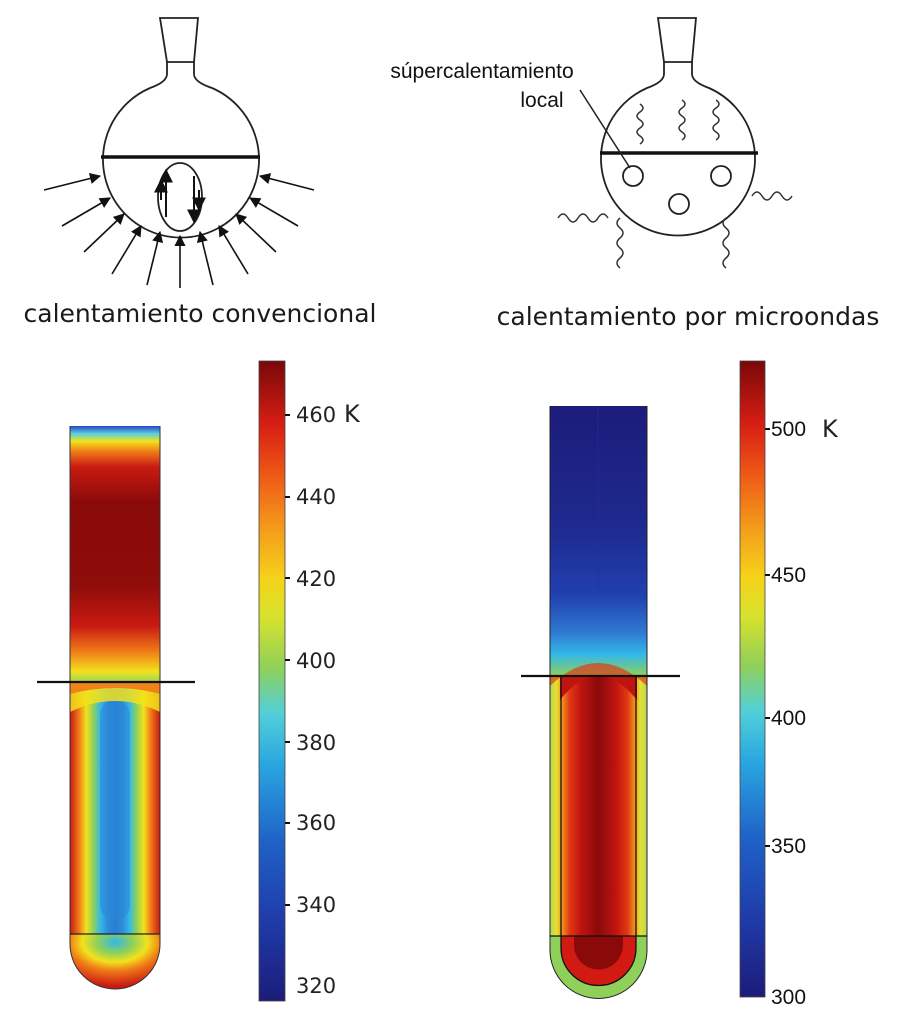 This screenshot has height=1017, width=902. What do you see at coordinates (116, 707) in the screenshot?
I see `conventional-tube-temperature-map` at bounding box center [116, 707].